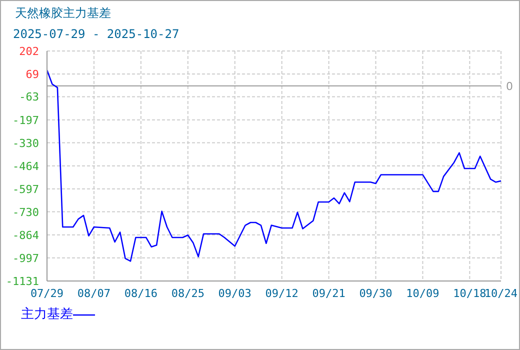 Image resolution: width=520 pixels, height=350 pixels. Describe the element at coordinates (235, 293) in the screenshot. I see `x-tick-label: 09/03` at that location.